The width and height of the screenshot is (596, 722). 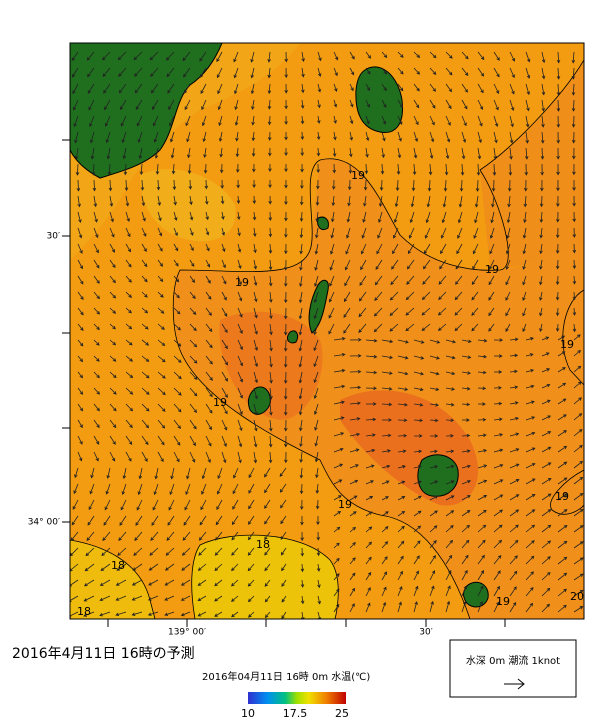 I want to click on contour-label: 19, so click(x=492, y=269).